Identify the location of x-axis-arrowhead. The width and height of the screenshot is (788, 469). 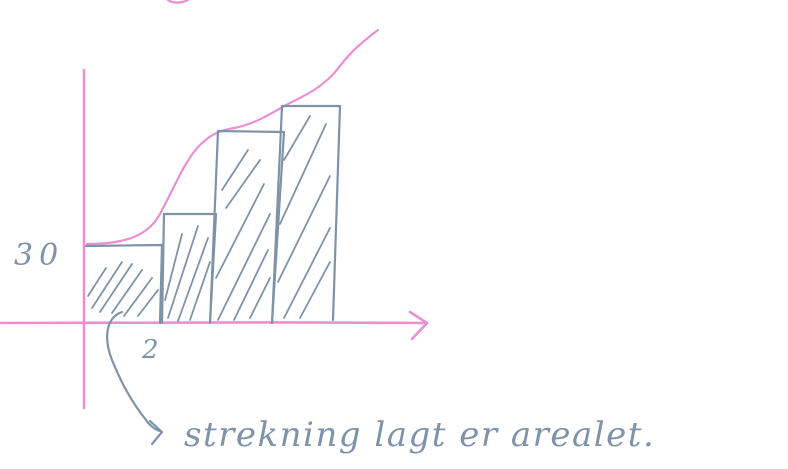
(418, 325).